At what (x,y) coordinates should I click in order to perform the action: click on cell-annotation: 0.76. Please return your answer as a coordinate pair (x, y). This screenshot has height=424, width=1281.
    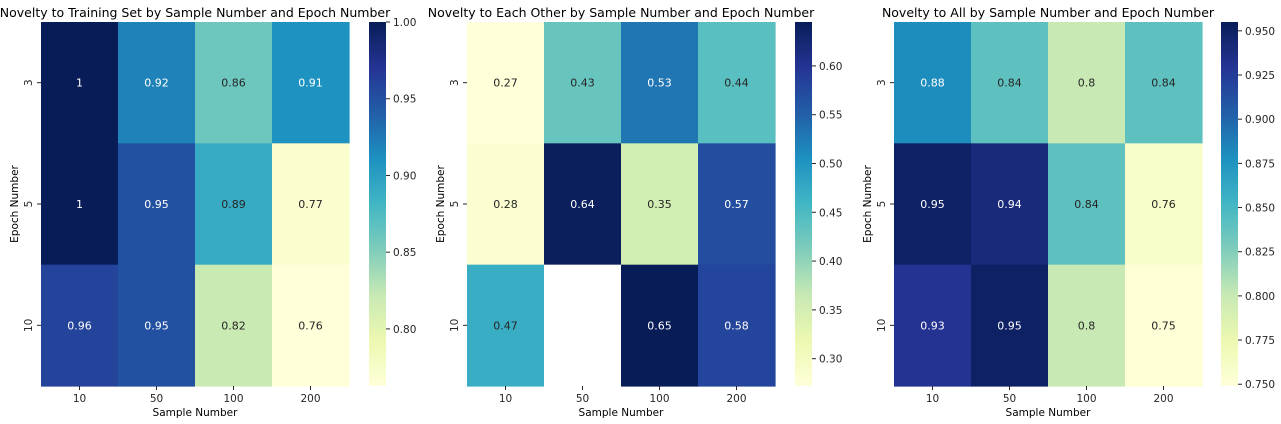
    Looking at the image, I should click on (310, 325).